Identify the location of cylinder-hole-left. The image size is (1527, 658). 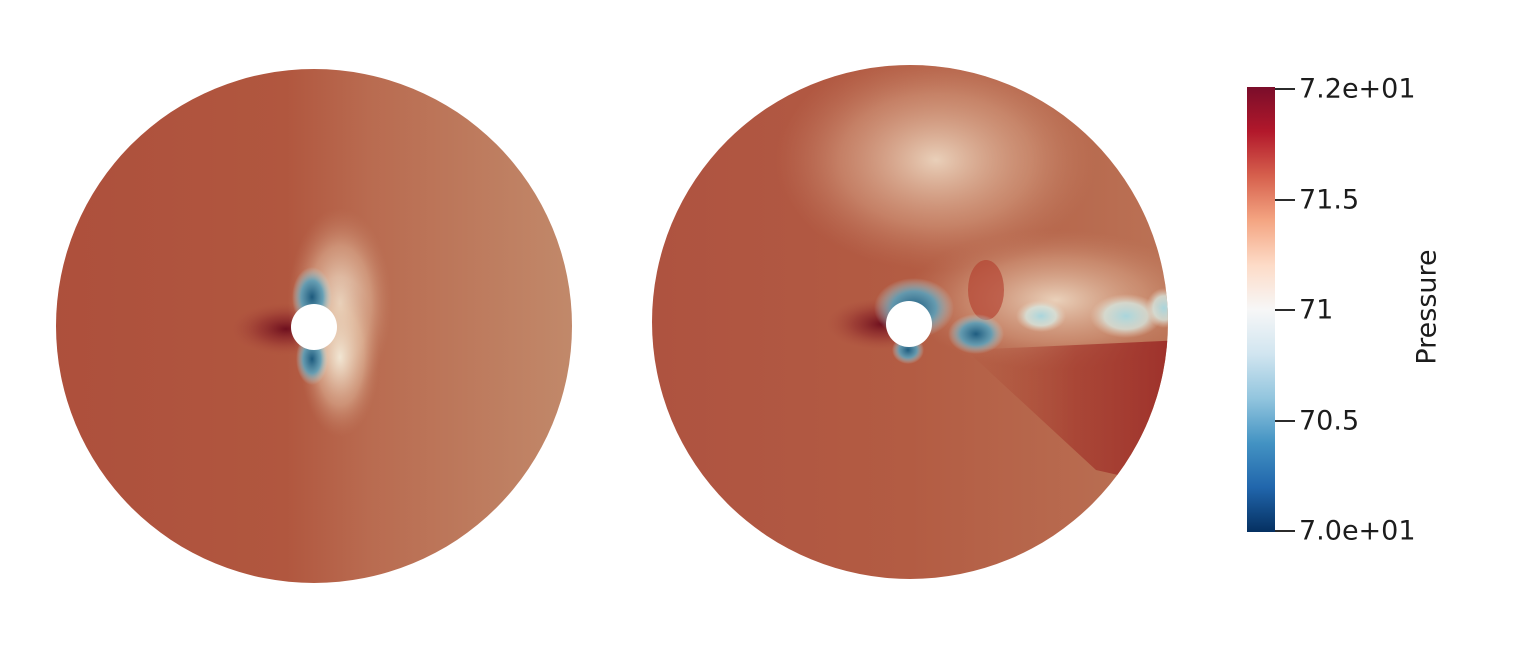
(314, 327).